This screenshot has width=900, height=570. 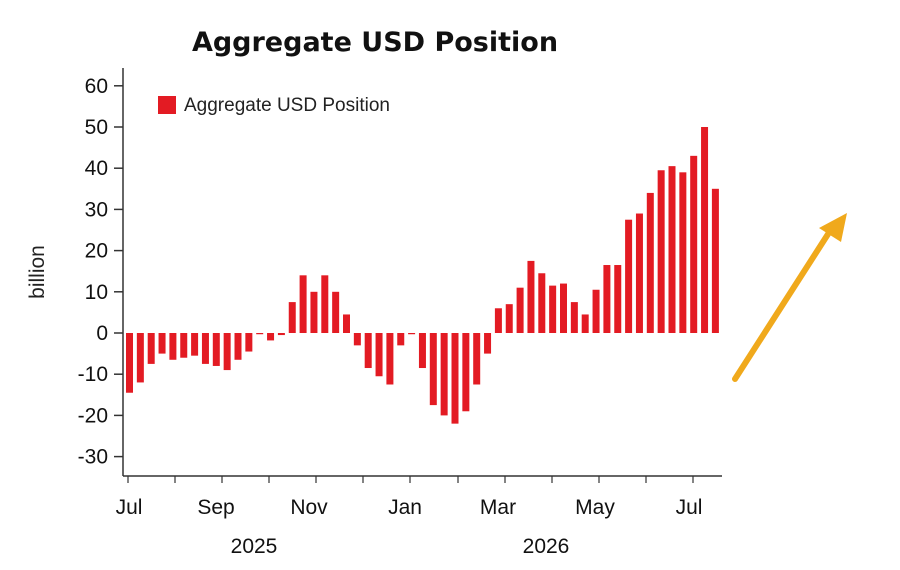 I want to click on chart-title: Aggregate USD Position, so click(x=375, y=42).